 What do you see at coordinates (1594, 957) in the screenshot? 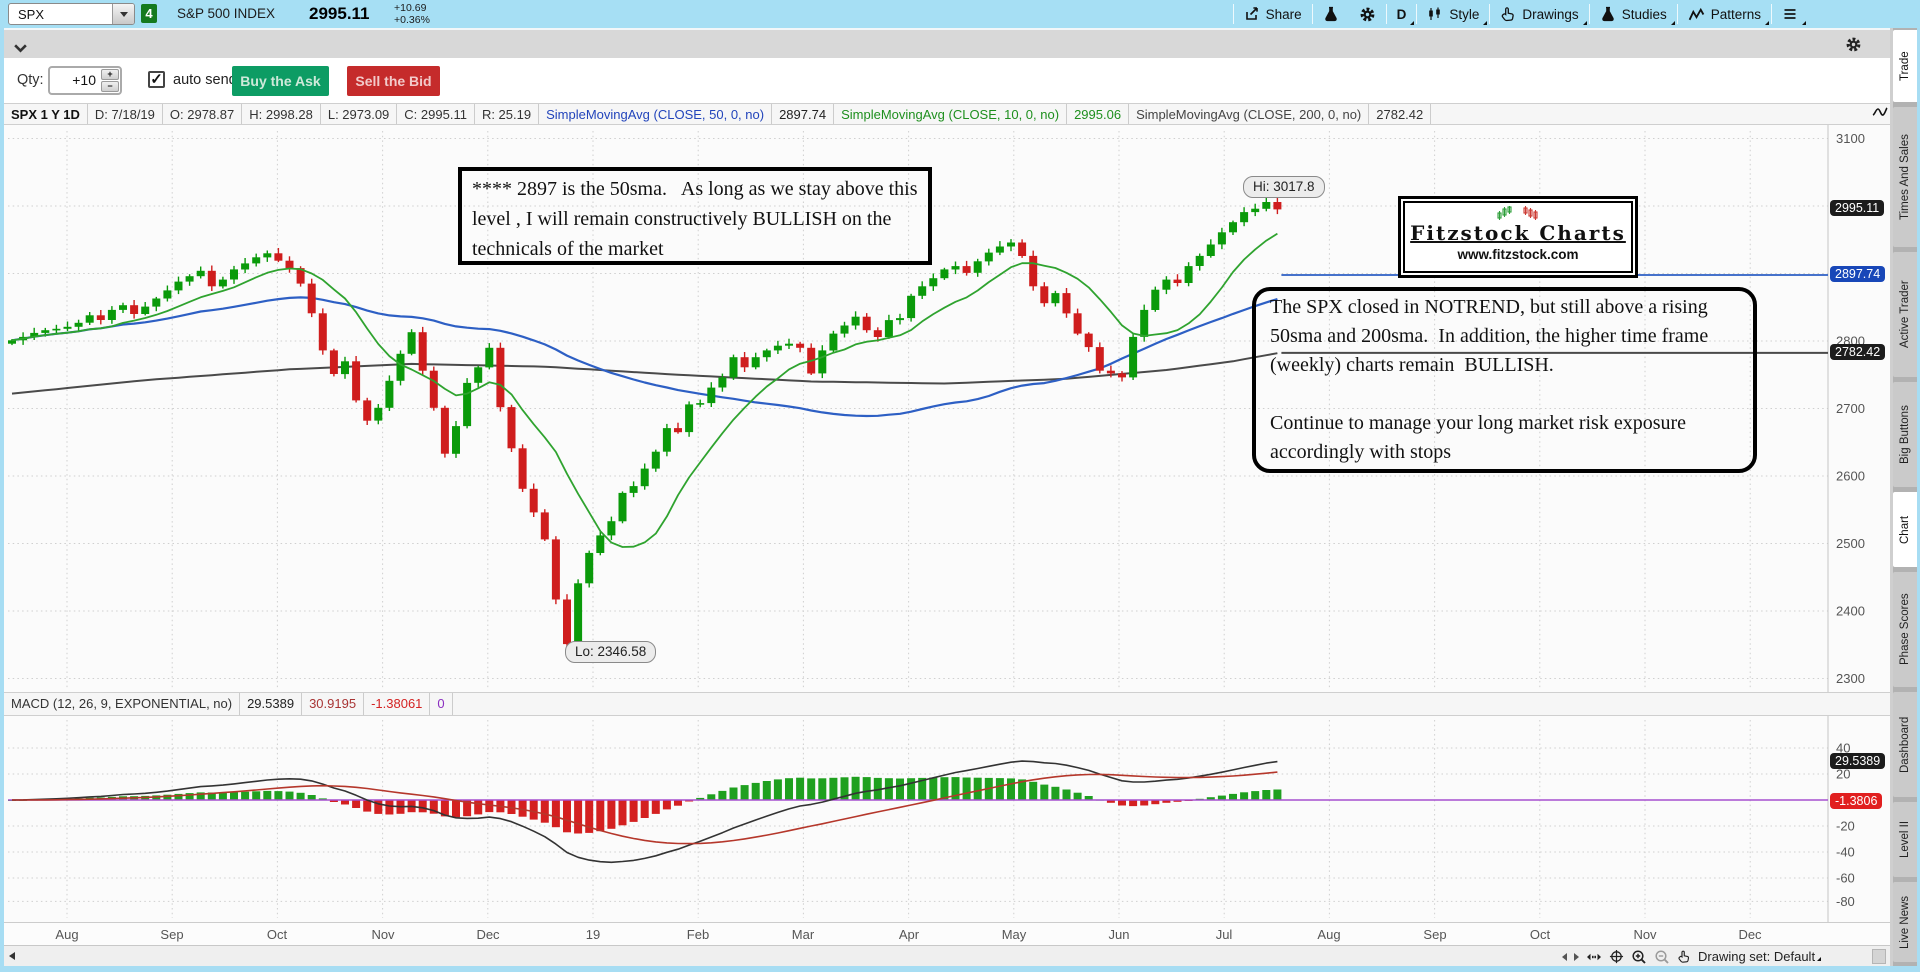
I see `pan-icon` at bounding box center [1594, 957].